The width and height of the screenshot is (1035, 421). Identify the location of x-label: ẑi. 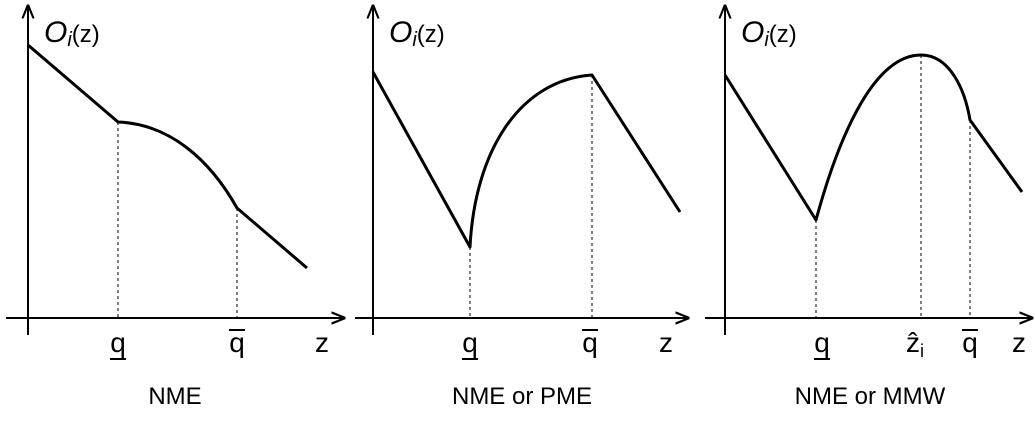
(915, 344).